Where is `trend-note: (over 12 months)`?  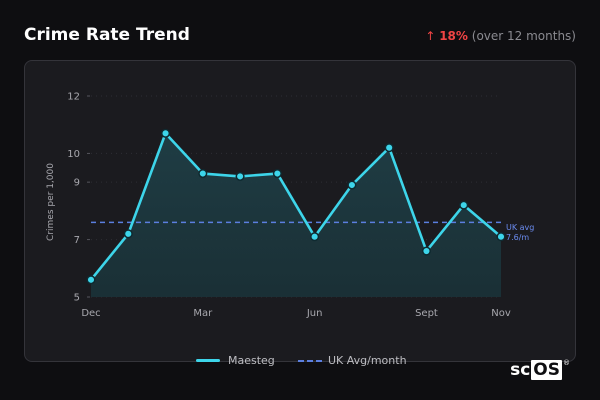 trend-note: (over 12 months) is located at coordinates (523, 36).